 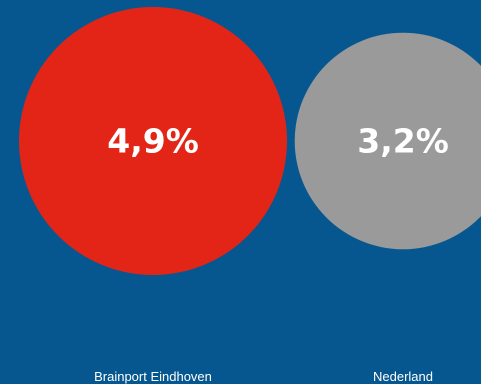 I want to click on value-label-brainport-eindhoven: 4,9%, so click(x=153, y=141).